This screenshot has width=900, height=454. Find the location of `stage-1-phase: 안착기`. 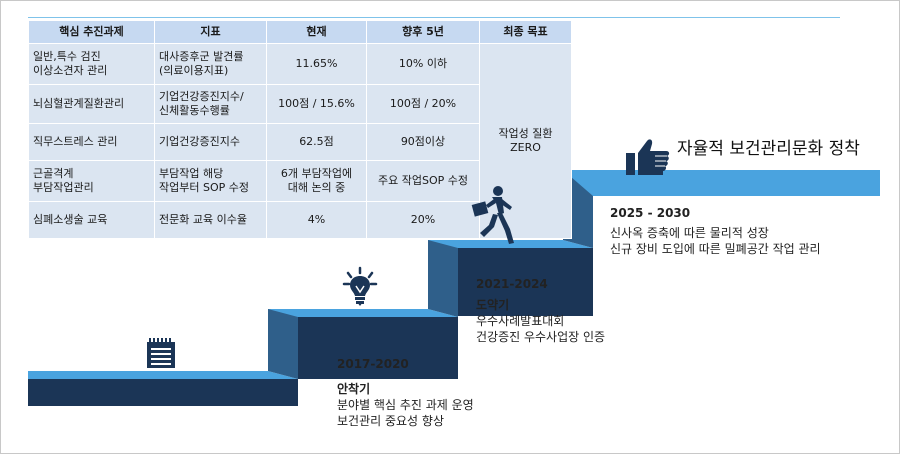

stage-1-phase: 안착기 is located at coordinates (354, 389).